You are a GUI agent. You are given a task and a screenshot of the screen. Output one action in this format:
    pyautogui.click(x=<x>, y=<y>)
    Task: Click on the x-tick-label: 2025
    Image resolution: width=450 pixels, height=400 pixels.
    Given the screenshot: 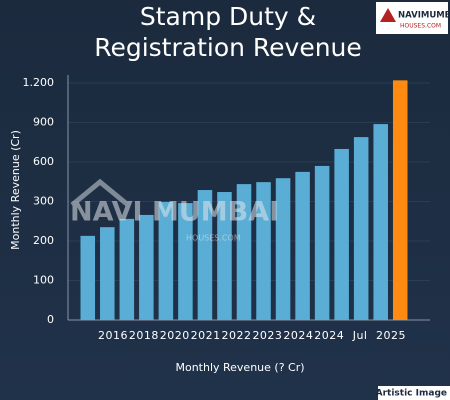 What is the action you would take?
    pyautogui.click(x=391, y=335)
    